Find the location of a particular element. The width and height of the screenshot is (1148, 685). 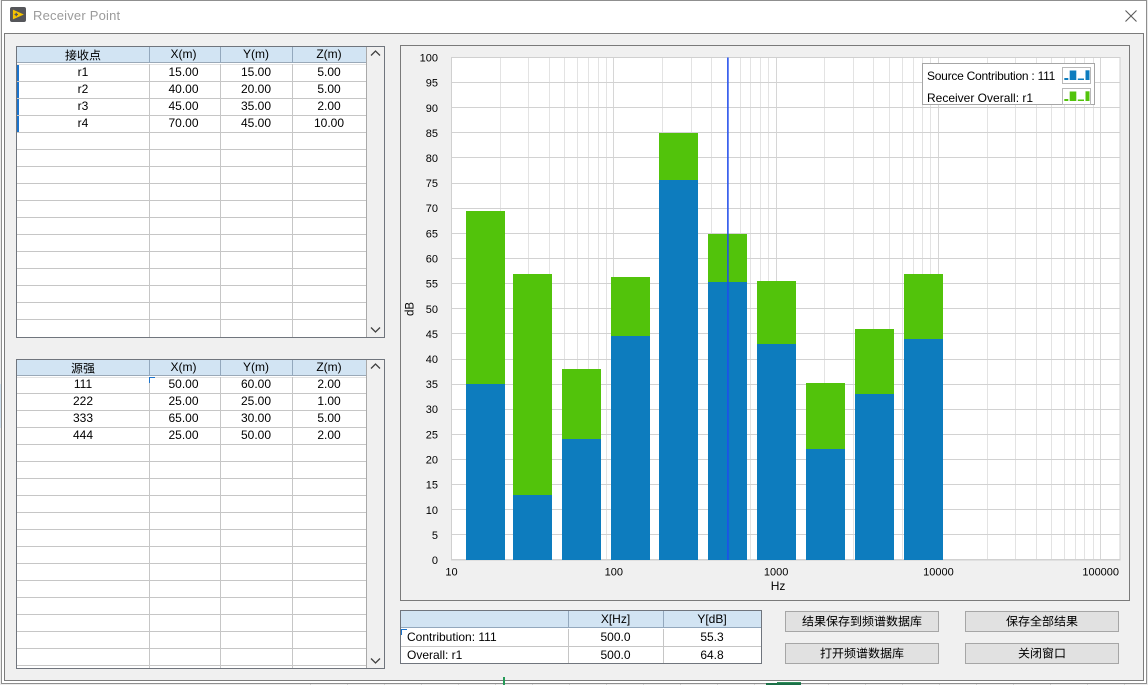

svg-text: Hz is located at coordinates (778, 586).